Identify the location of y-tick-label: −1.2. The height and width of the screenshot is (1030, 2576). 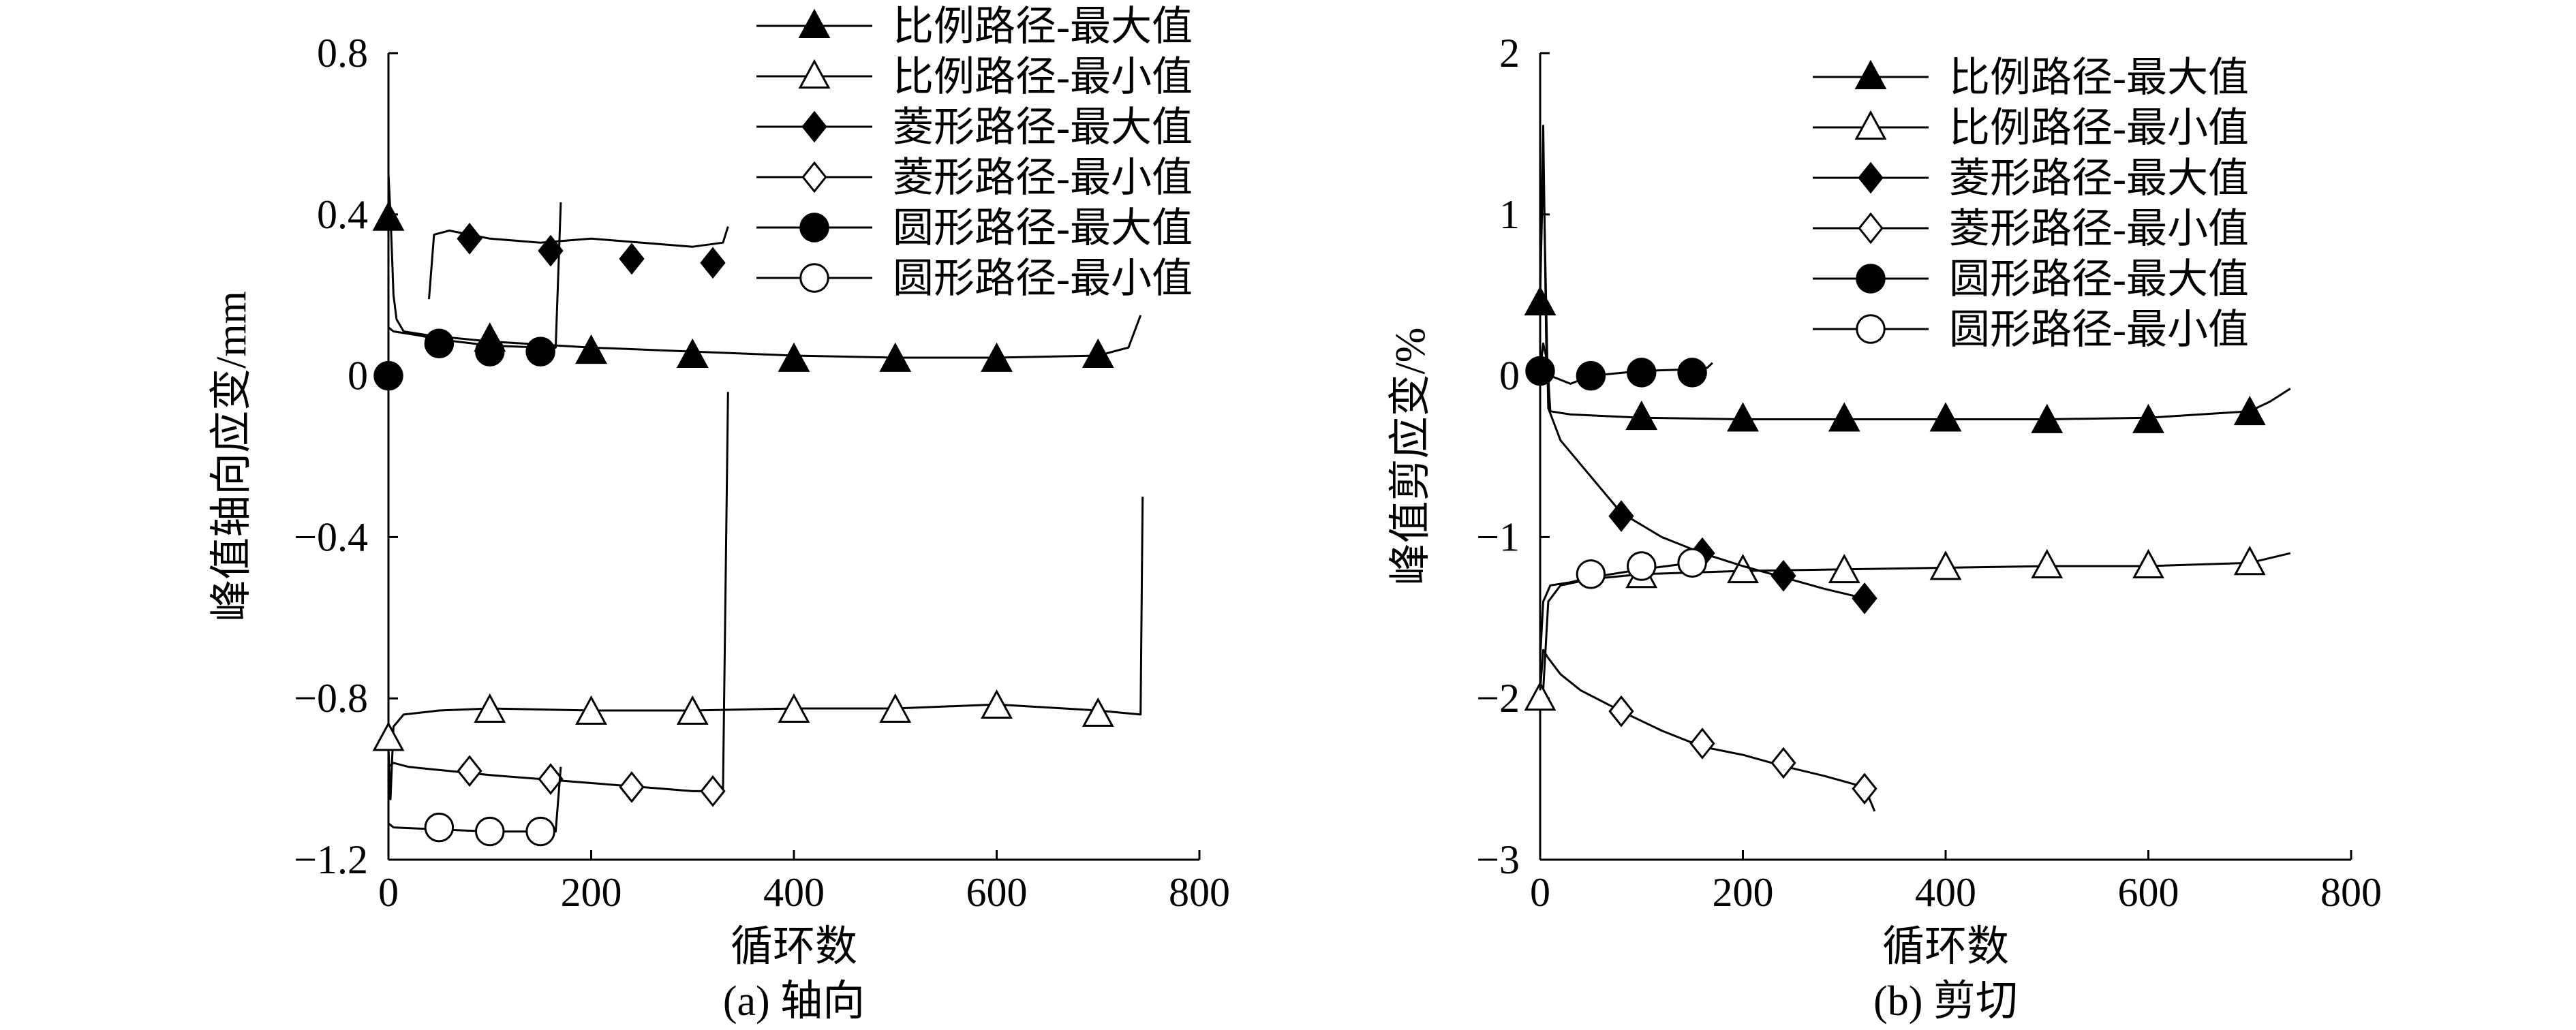
(331, 859).